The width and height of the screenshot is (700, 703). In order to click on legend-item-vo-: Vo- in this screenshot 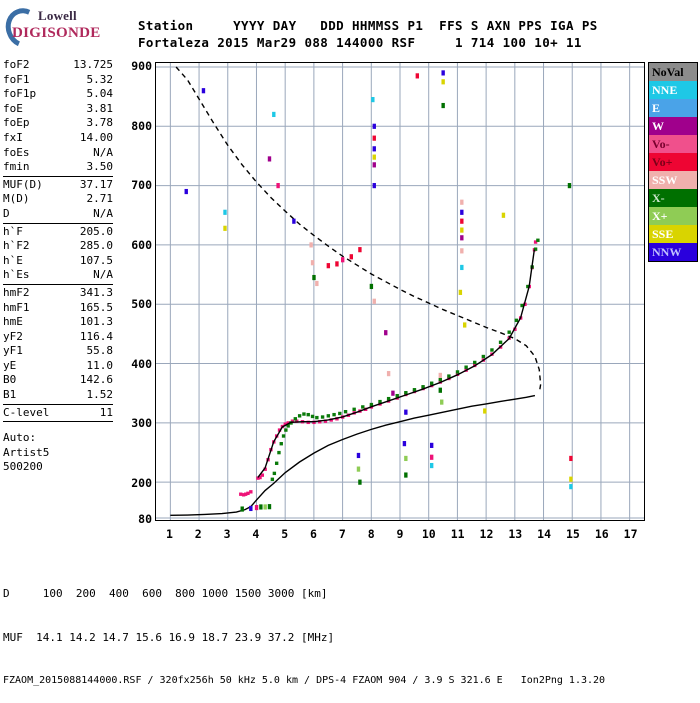, I will do `click(673, 144)`.